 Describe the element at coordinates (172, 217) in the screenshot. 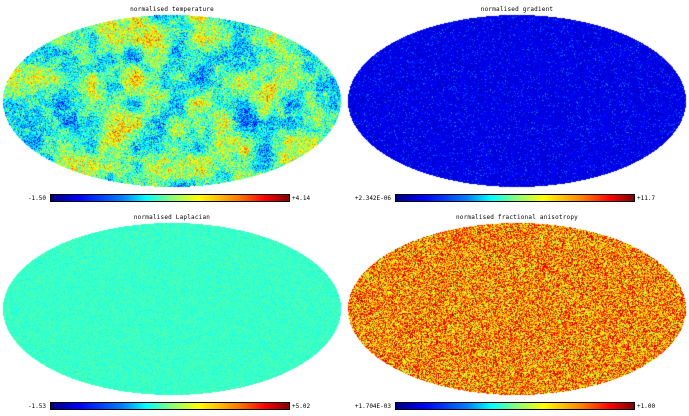

I see `panel-title: normalised Laplacian` at that location.